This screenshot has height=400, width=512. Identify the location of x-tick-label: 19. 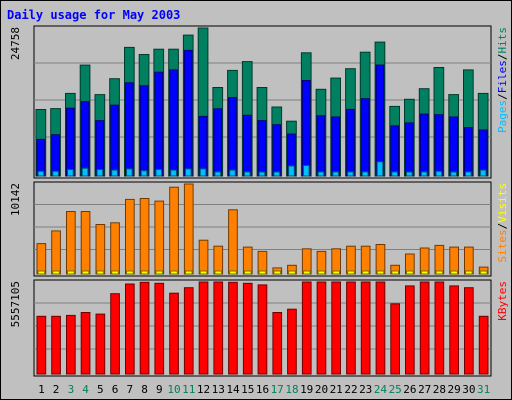
(306, 389).